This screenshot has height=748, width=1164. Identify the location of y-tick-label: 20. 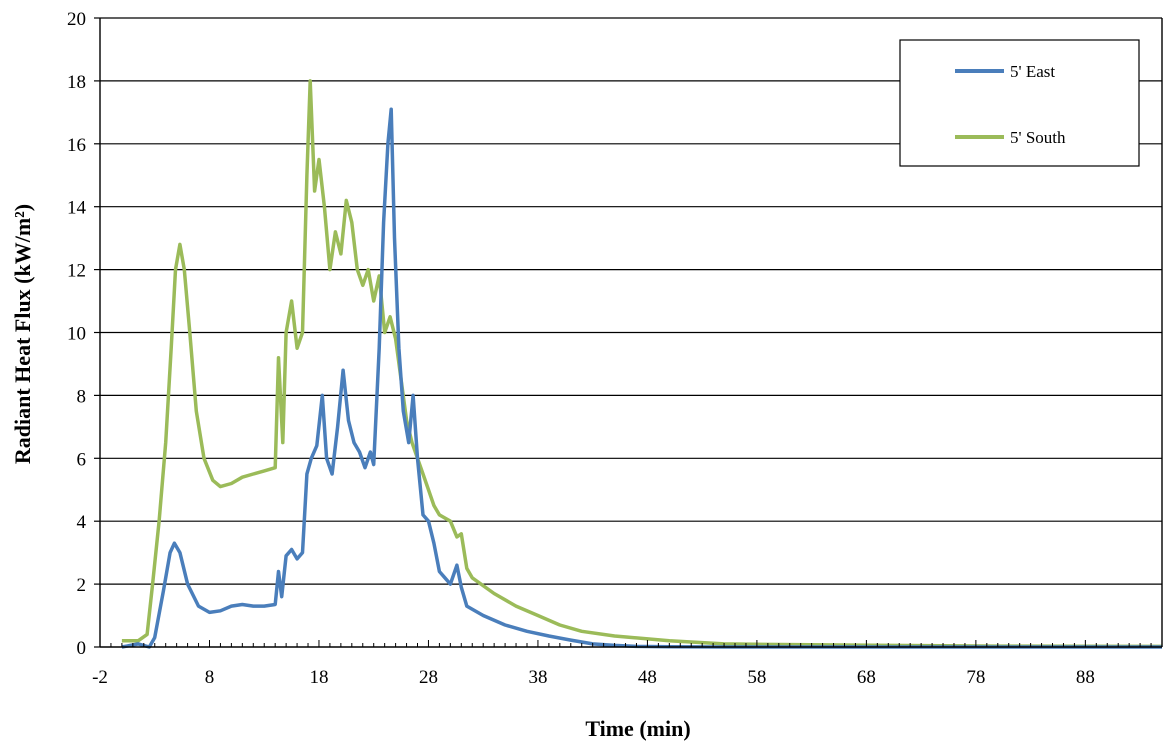
(76, 19).